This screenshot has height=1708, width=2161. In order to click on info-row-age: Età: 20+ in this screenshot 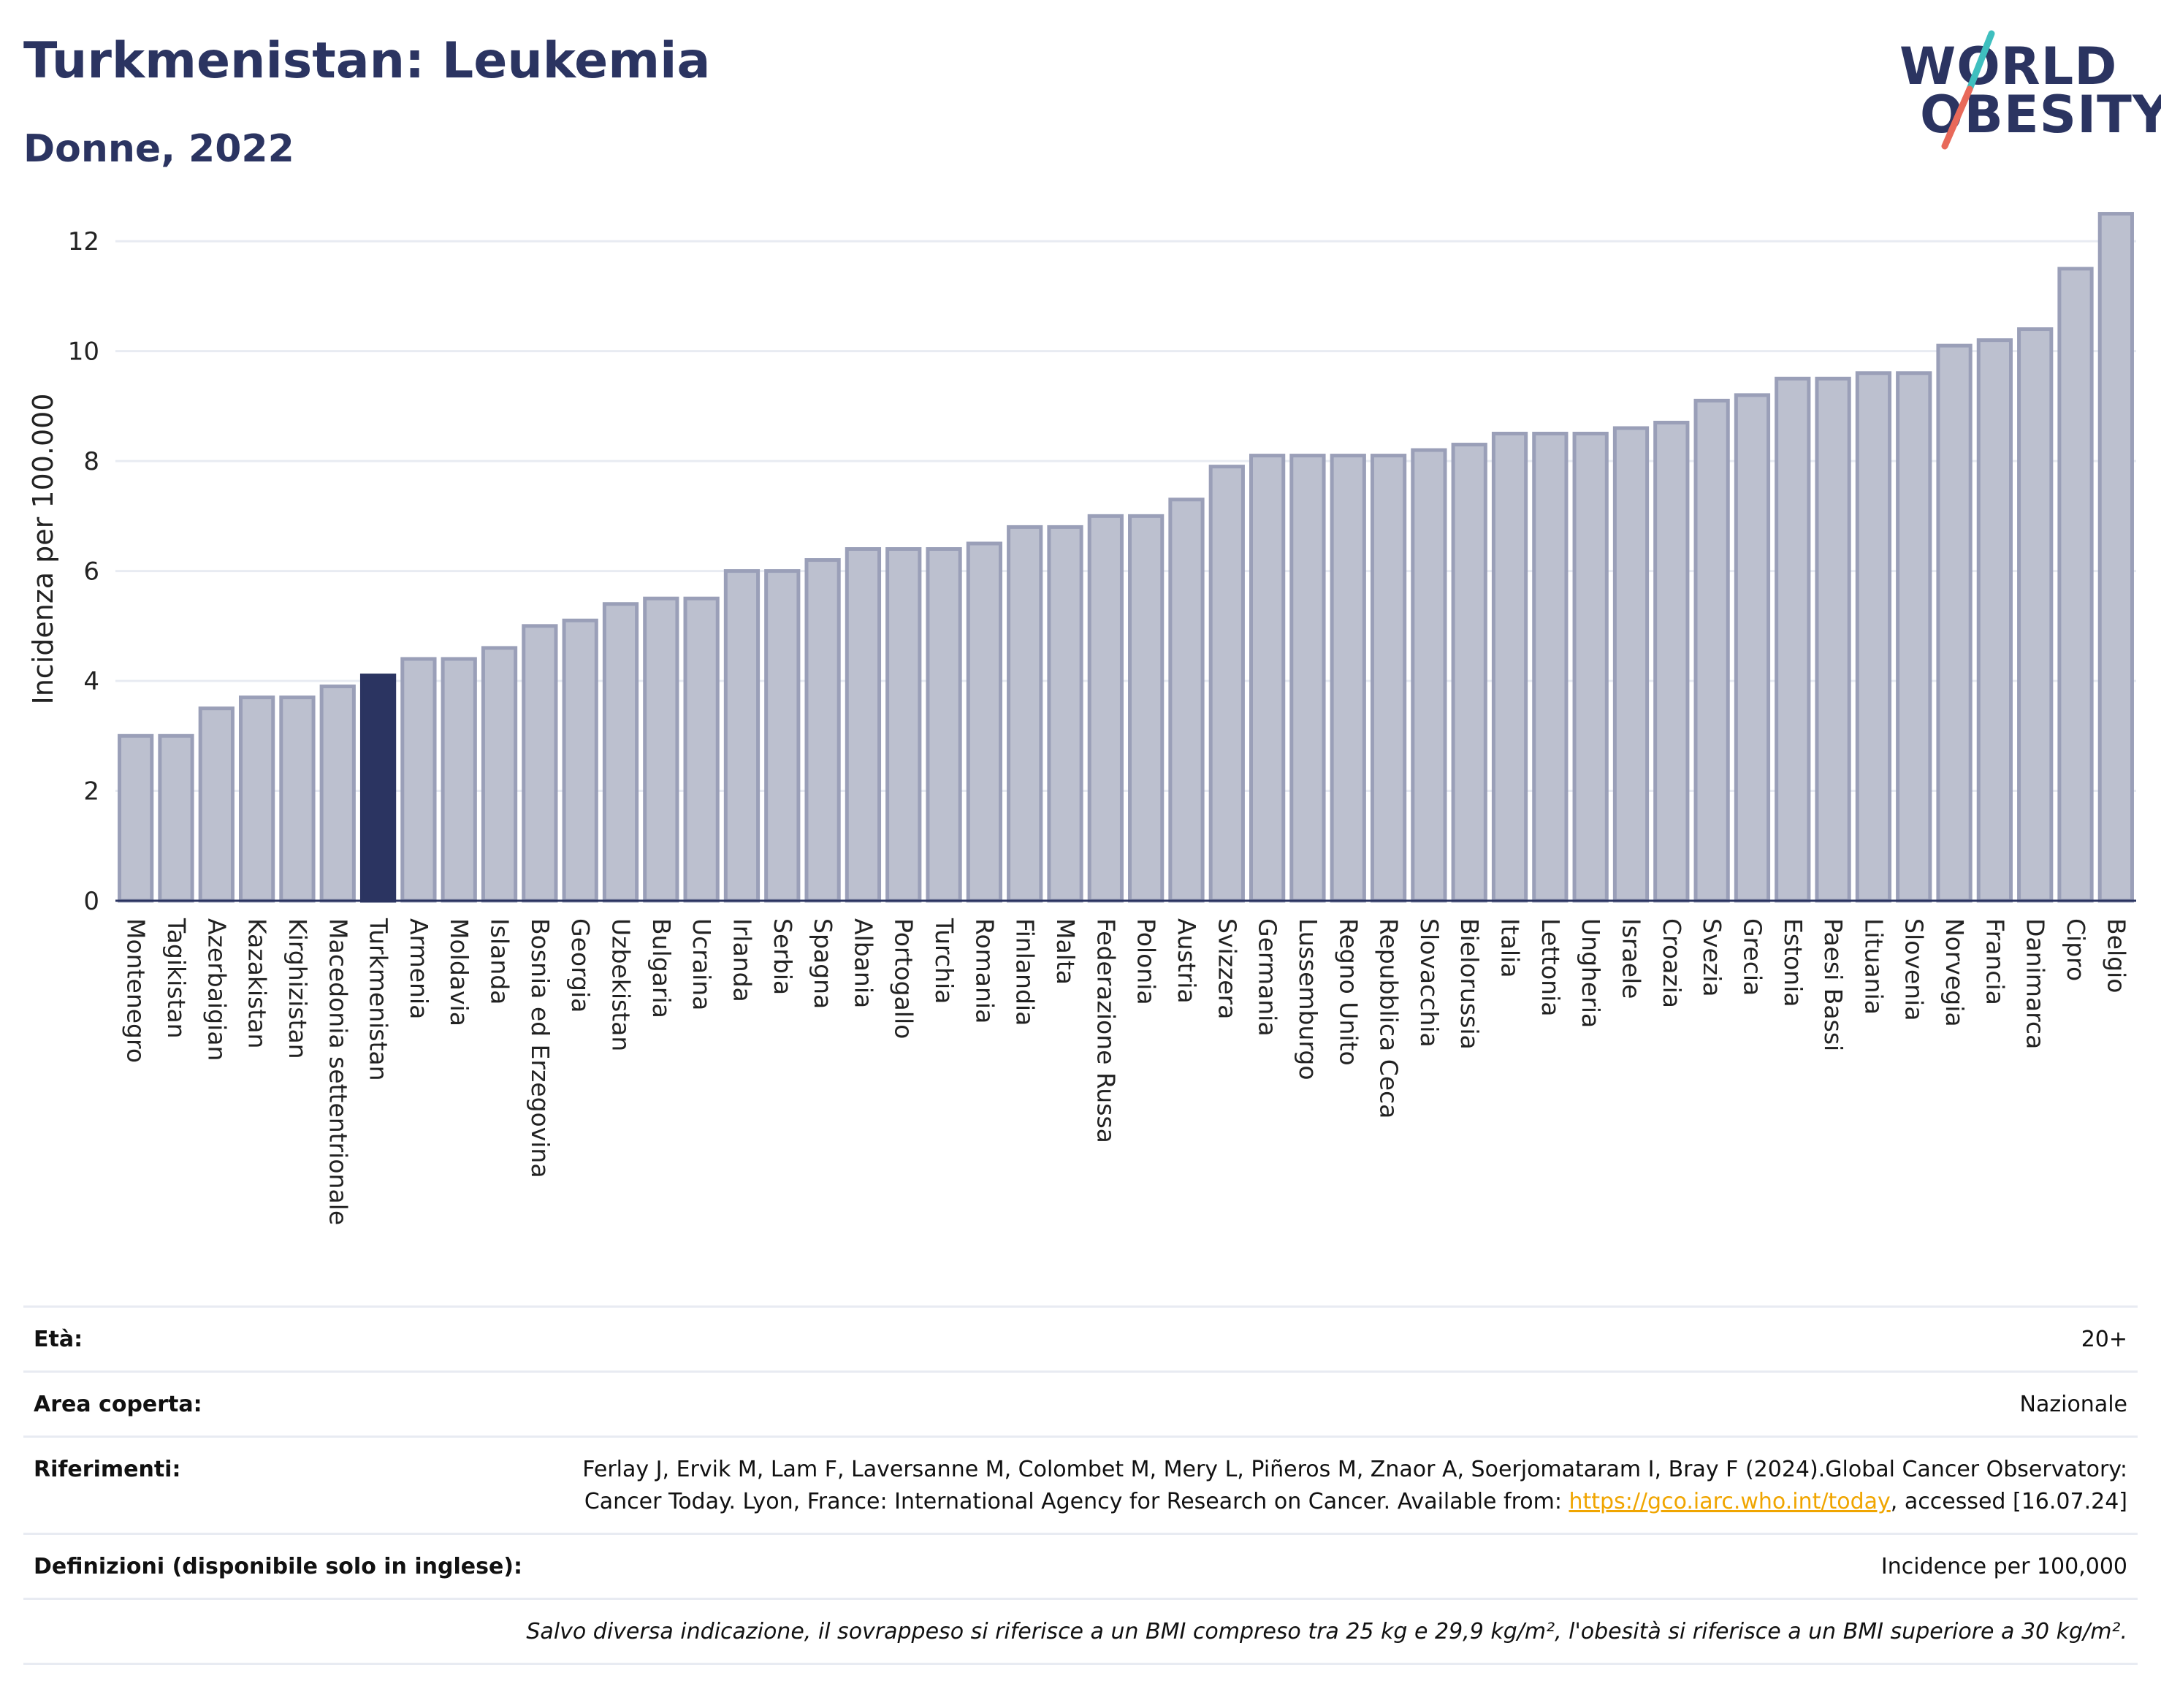, I will do `click(1080, 1337)`.